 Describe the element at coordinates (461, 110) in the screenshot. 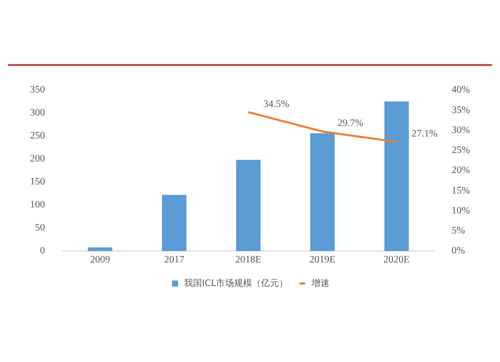

I see `y2-tick-label: 35%` at that location.